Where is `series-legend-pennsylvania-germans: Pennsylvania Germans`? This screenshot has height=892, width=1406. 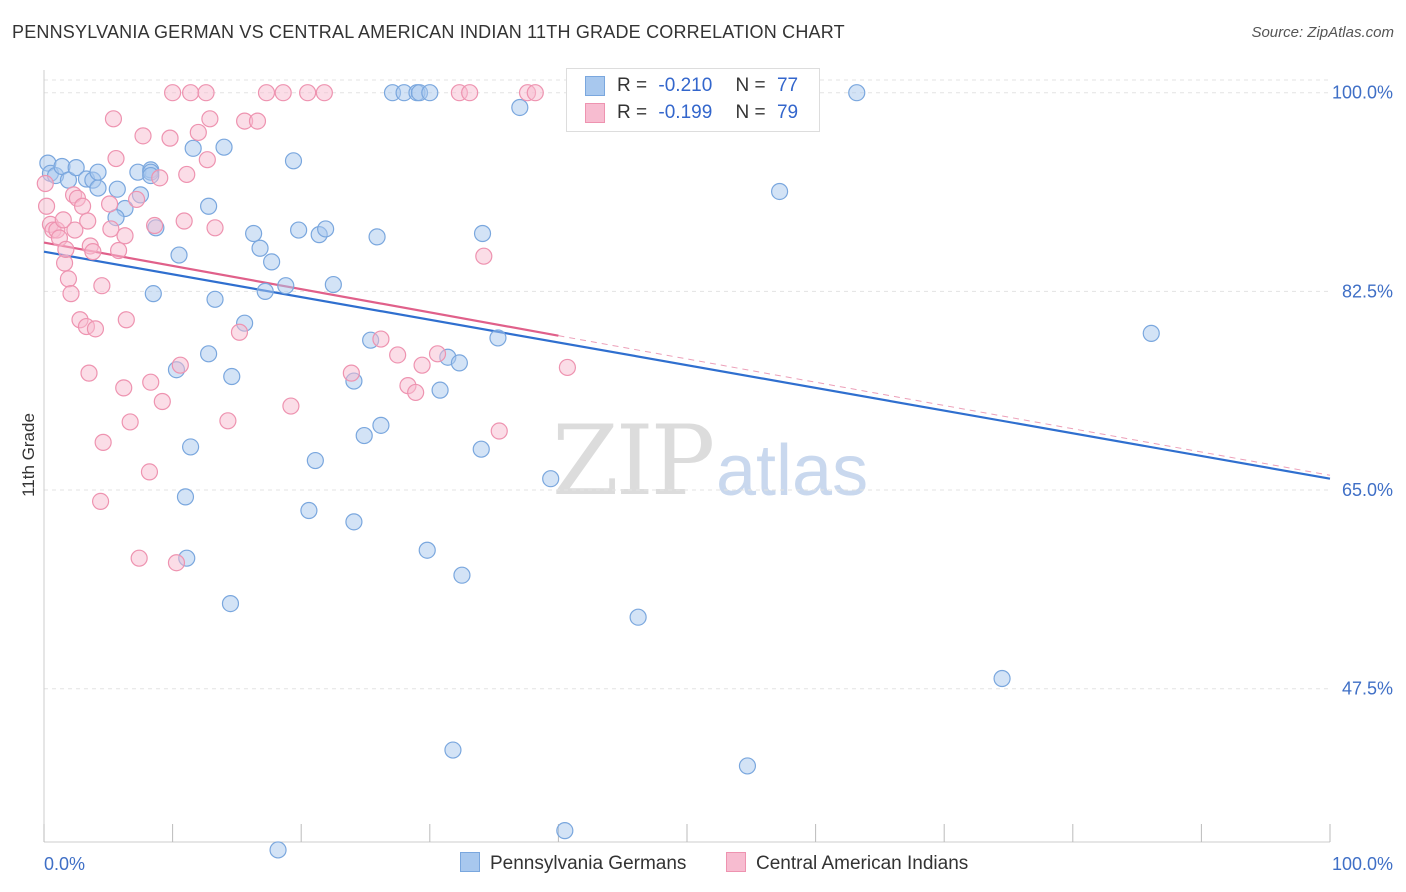 series-legend-pennsylvania-germans: Pennsylvania Germans is located at coordinates (573, 863).